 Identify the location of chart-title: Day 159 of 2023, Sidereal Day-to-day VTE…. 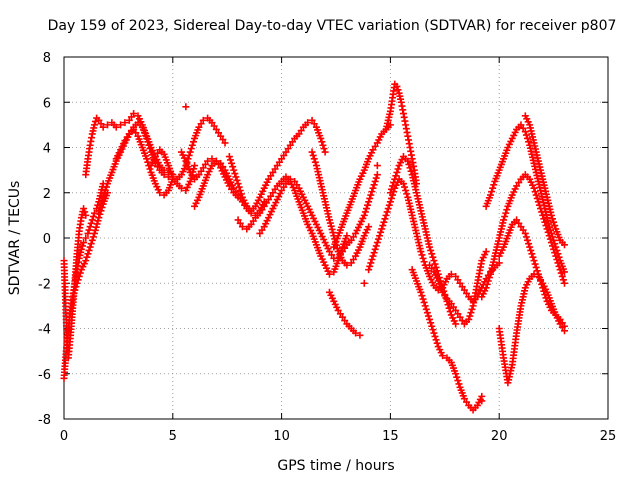
(332, 26).